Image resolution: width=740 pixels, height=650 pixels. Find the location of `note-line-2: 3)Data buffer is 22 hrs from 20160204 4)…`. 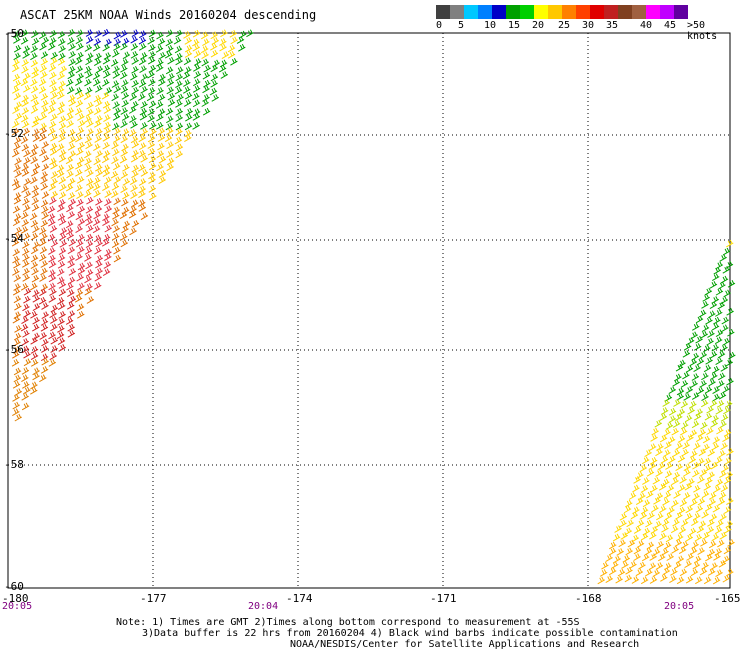

note-line-2: 3)Data buffer is 22 hrs from 20160204 4)… is located at coordinates (410, 633).